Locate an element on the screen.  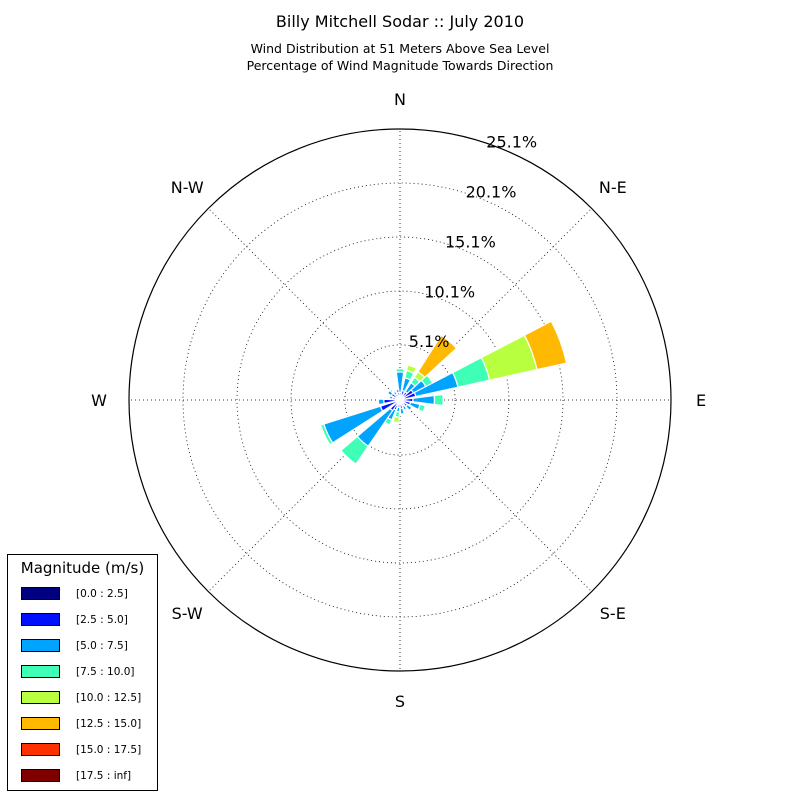
legend-title: Magnitude (m/s) is located at coordinates (82, 568).